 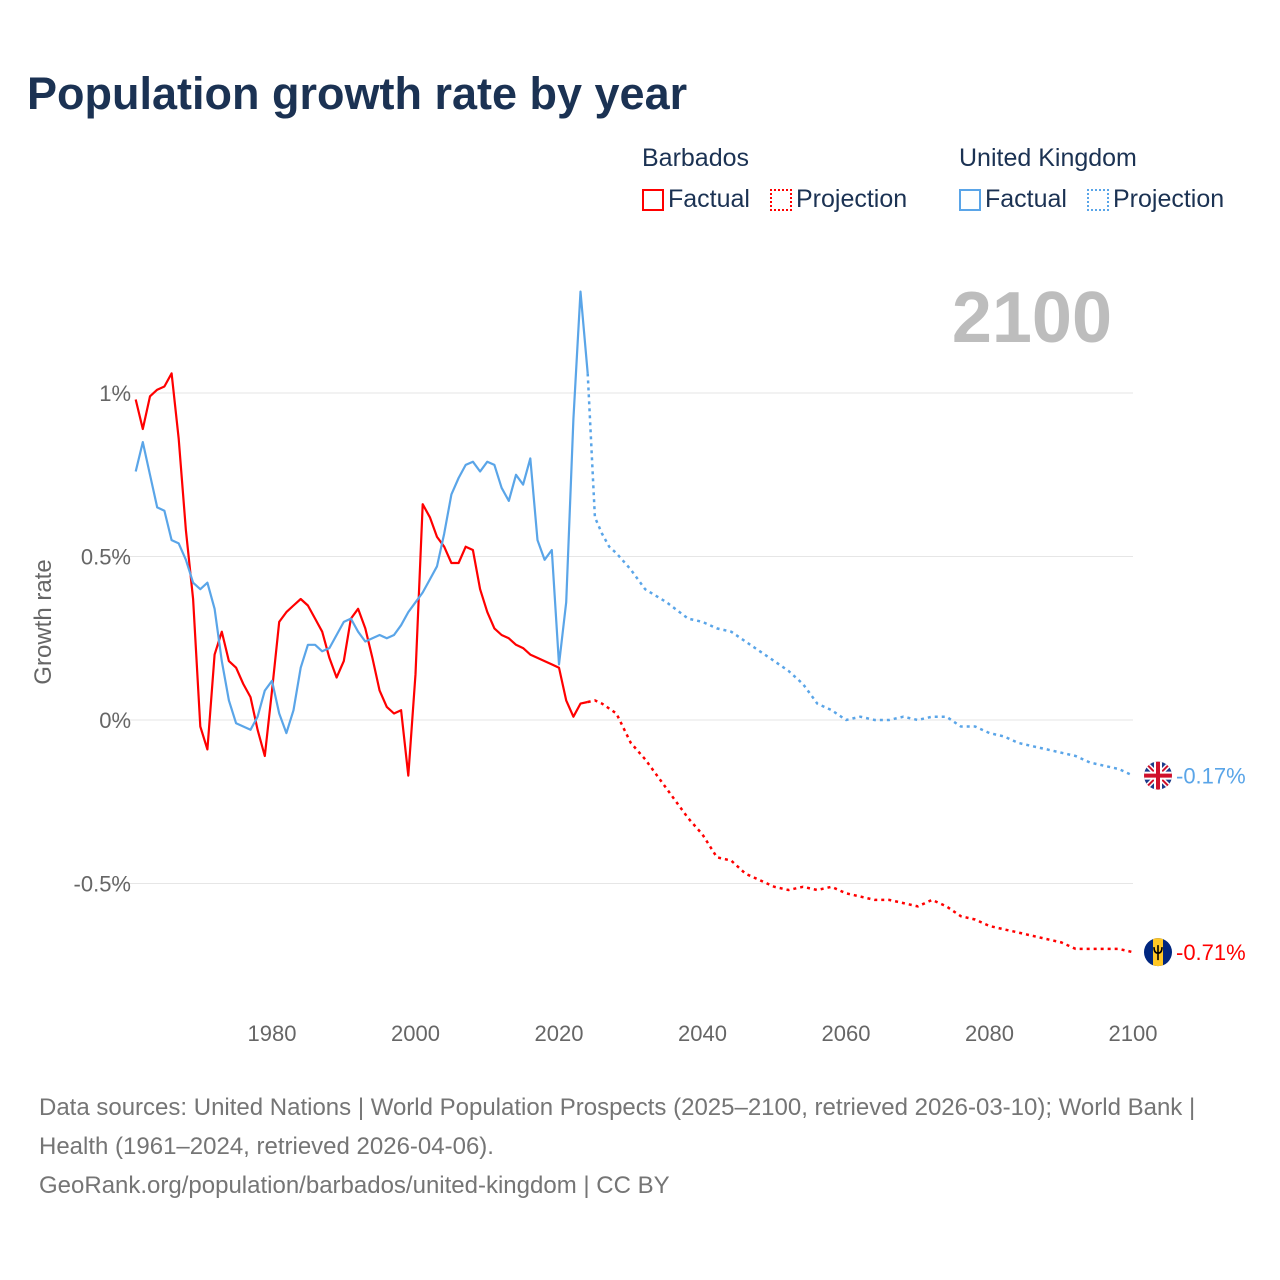 I want to click on legend-group-label: United Kingdom, so click(x=1048, y=158).